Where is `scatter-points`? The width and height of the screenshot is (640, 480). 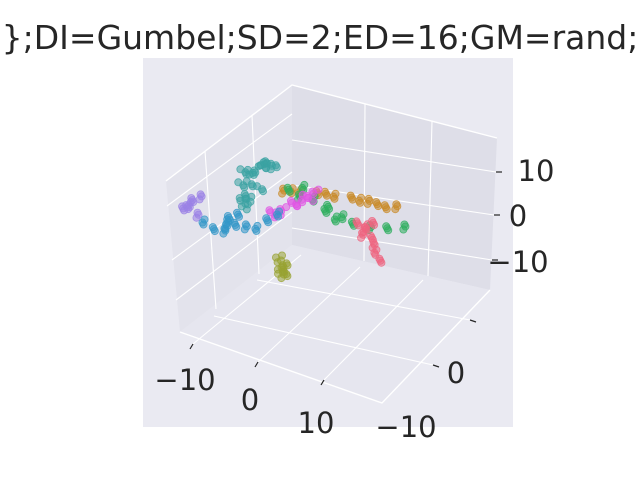
scatter-points is located at coordinates (294, 220).